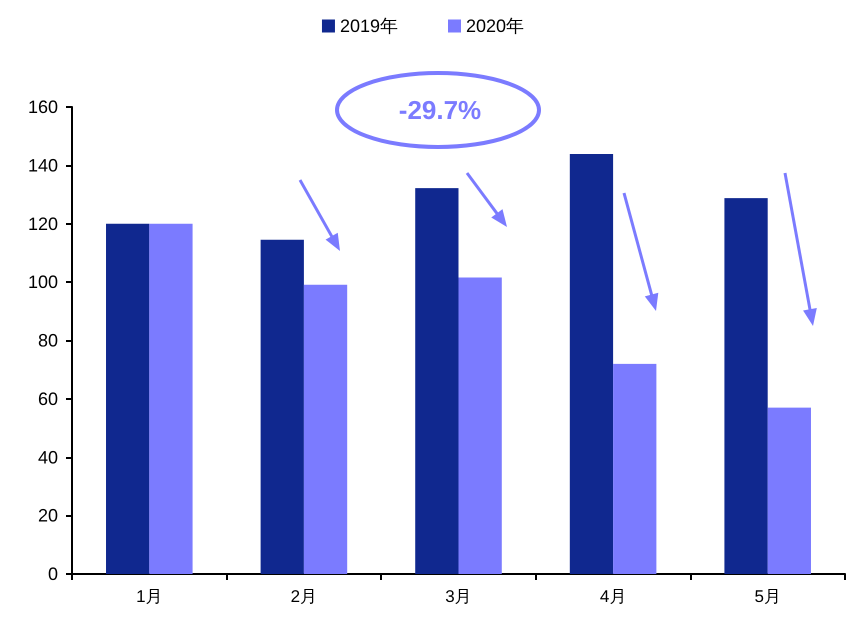 The image size is (846, 617). I want to click on x-tick-label: 1月, so click(149, 596).